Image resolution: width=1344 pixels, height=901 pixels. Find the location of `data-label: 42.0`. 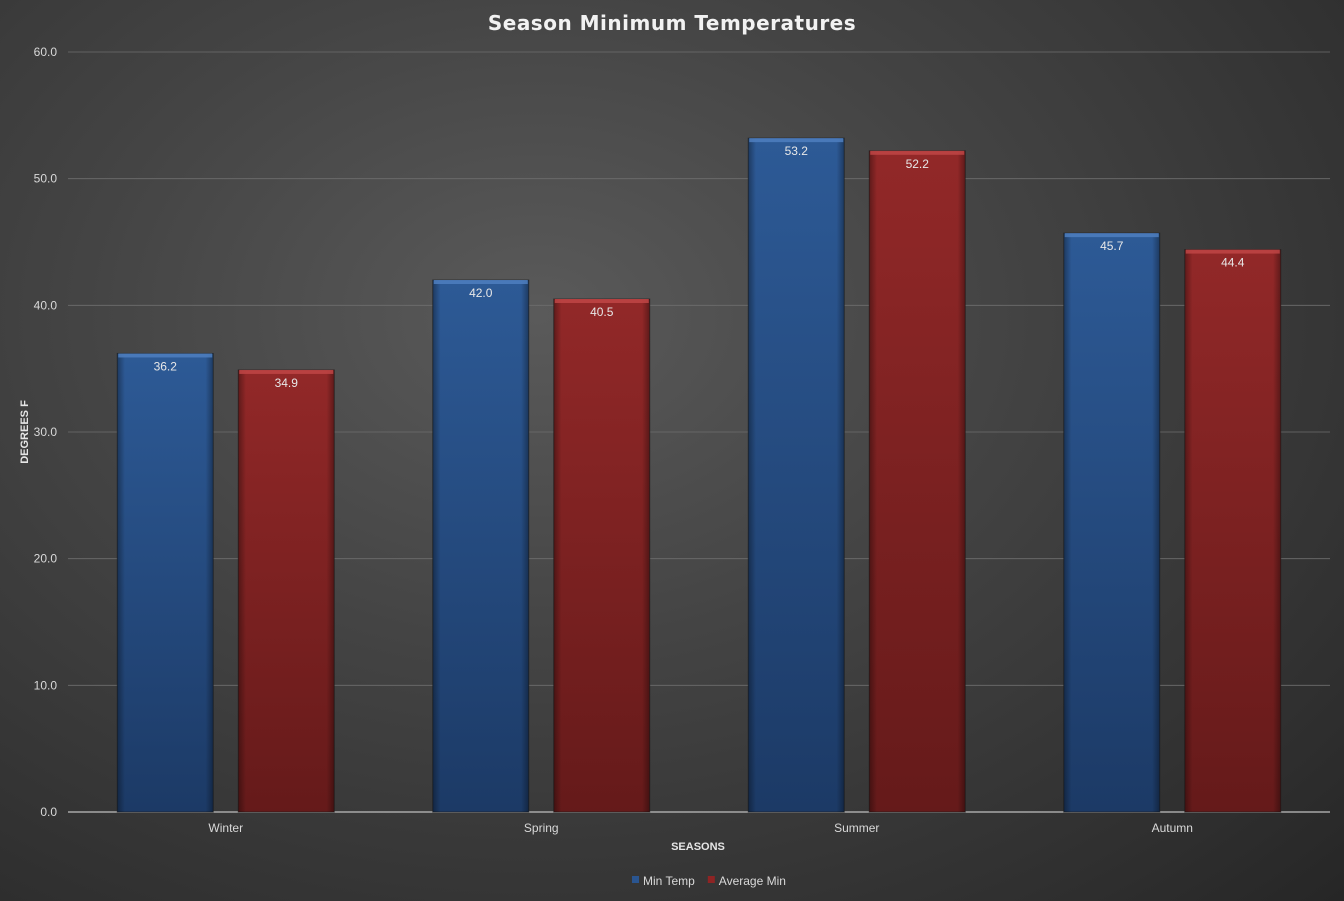

data-label: 42.0 is located at coordinates (481, 293).